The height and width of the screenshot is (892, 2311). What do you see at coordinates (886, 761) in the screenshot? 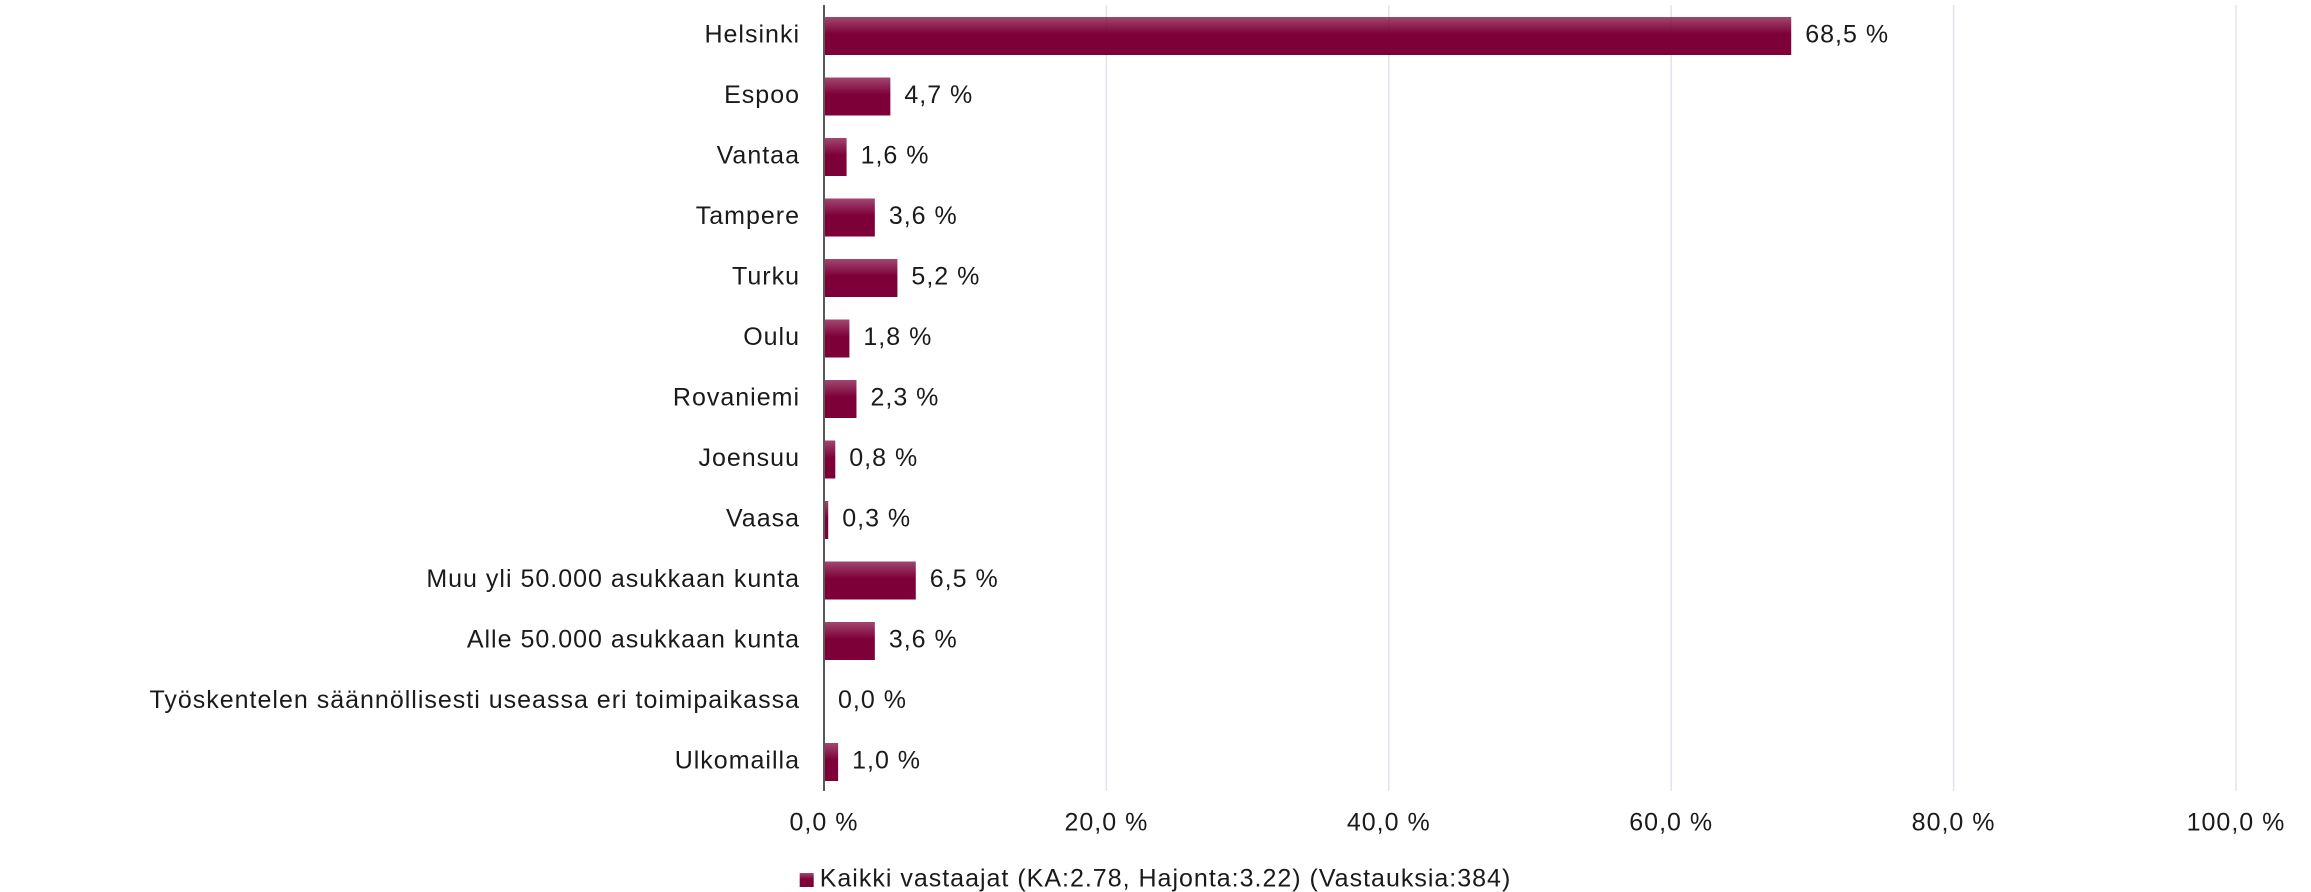
I see `value-label: 1,0 %` at bounding box center [886, 761].